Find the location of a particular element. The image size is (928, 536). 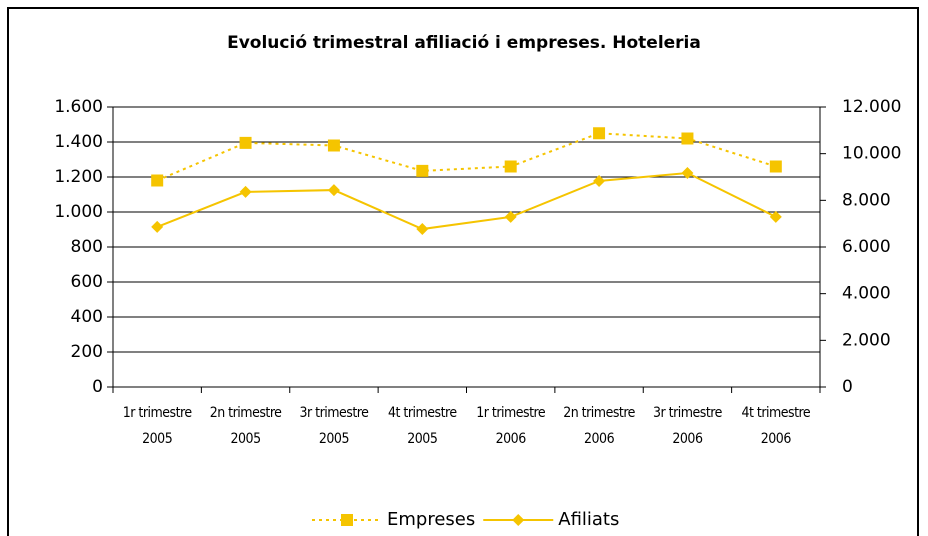

y-tick-label: 1.000 is located at coordinates (78, 212).